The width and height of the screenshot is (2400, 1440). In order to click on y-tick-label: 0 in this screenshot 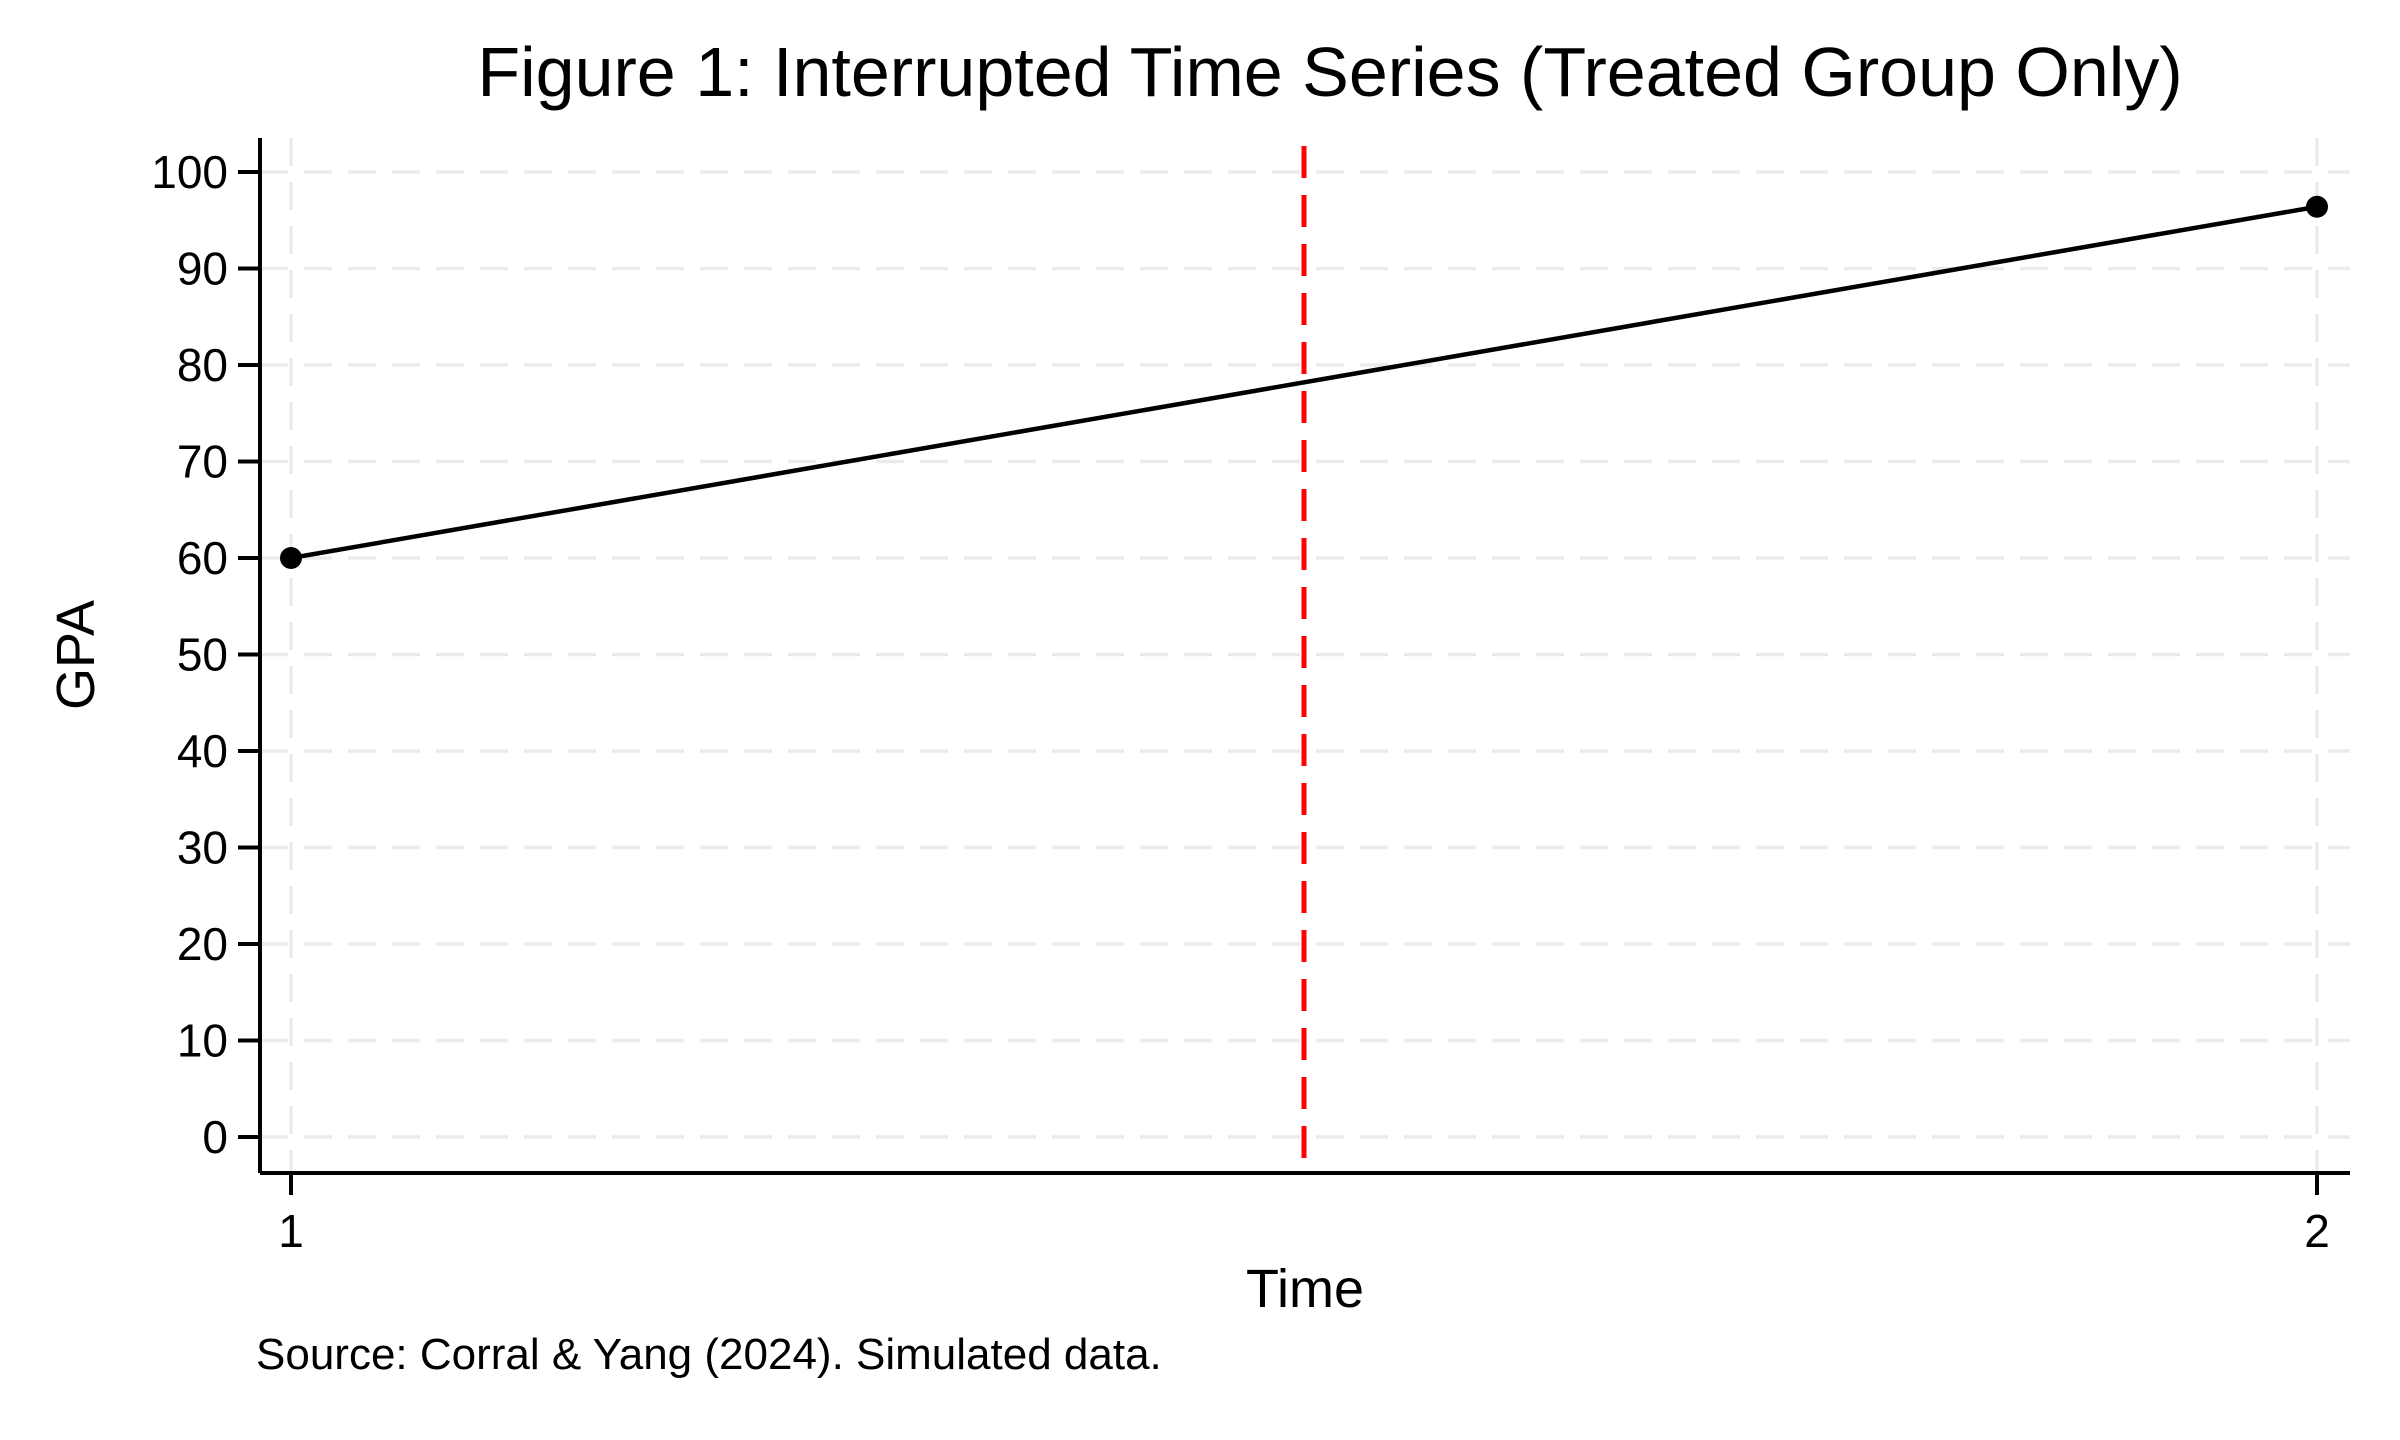, I will do `click(215, 1137)`.